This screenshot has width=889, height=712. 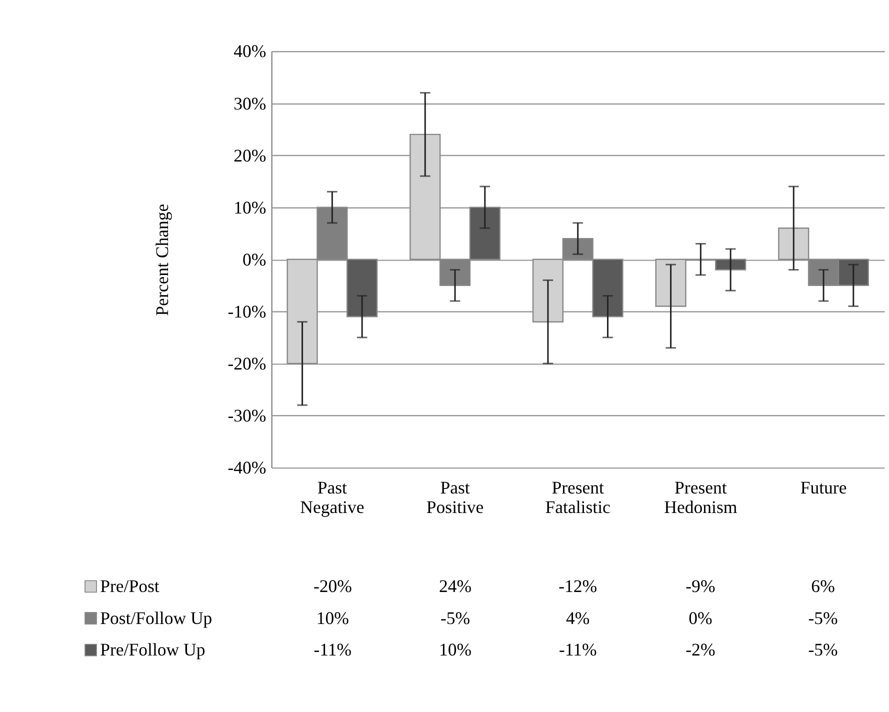 What do you see at coordinates (700, 618) in the screenshot?
I see `data-label: 0%` at bounding box center [700, 618].